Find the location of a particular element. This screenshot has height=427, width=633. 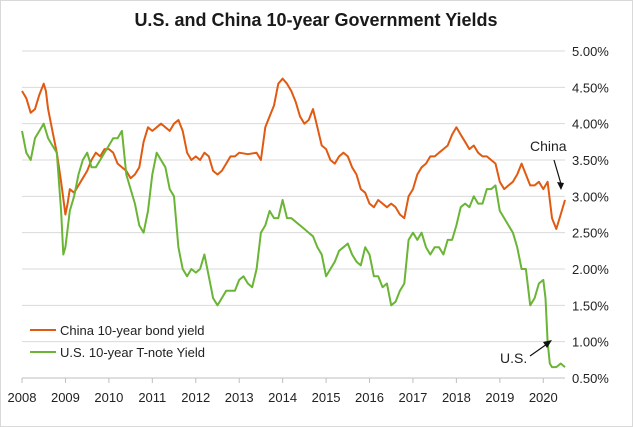

china-arrow-head is located at coordinates (560, 186).